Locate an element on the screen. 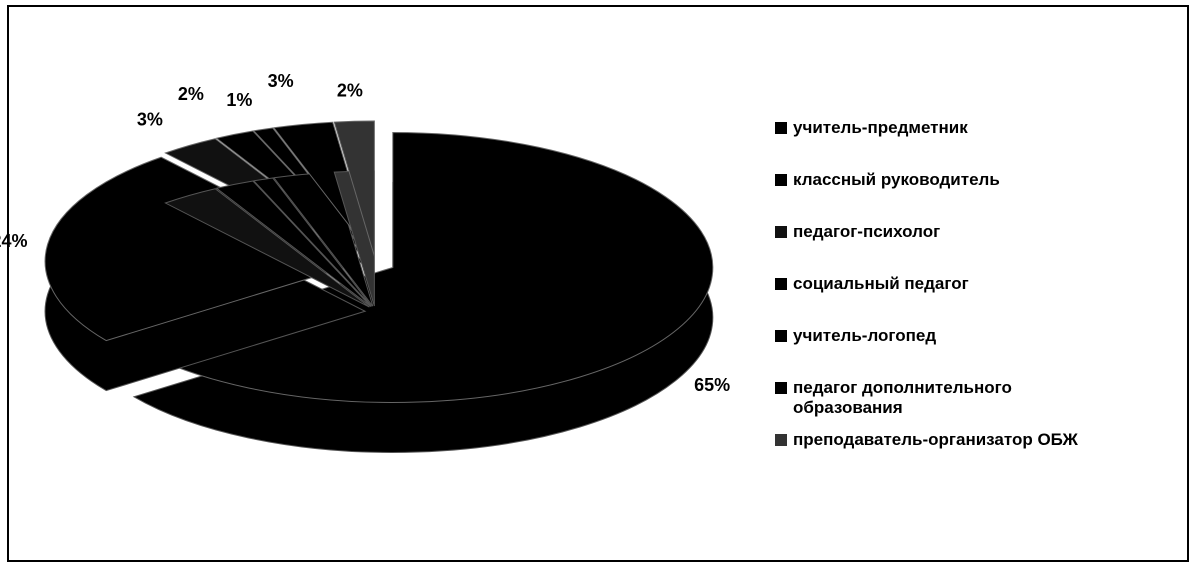 The image size is (1195, 567). legend-item: социальный педагог is located at coordinates (940, 300).